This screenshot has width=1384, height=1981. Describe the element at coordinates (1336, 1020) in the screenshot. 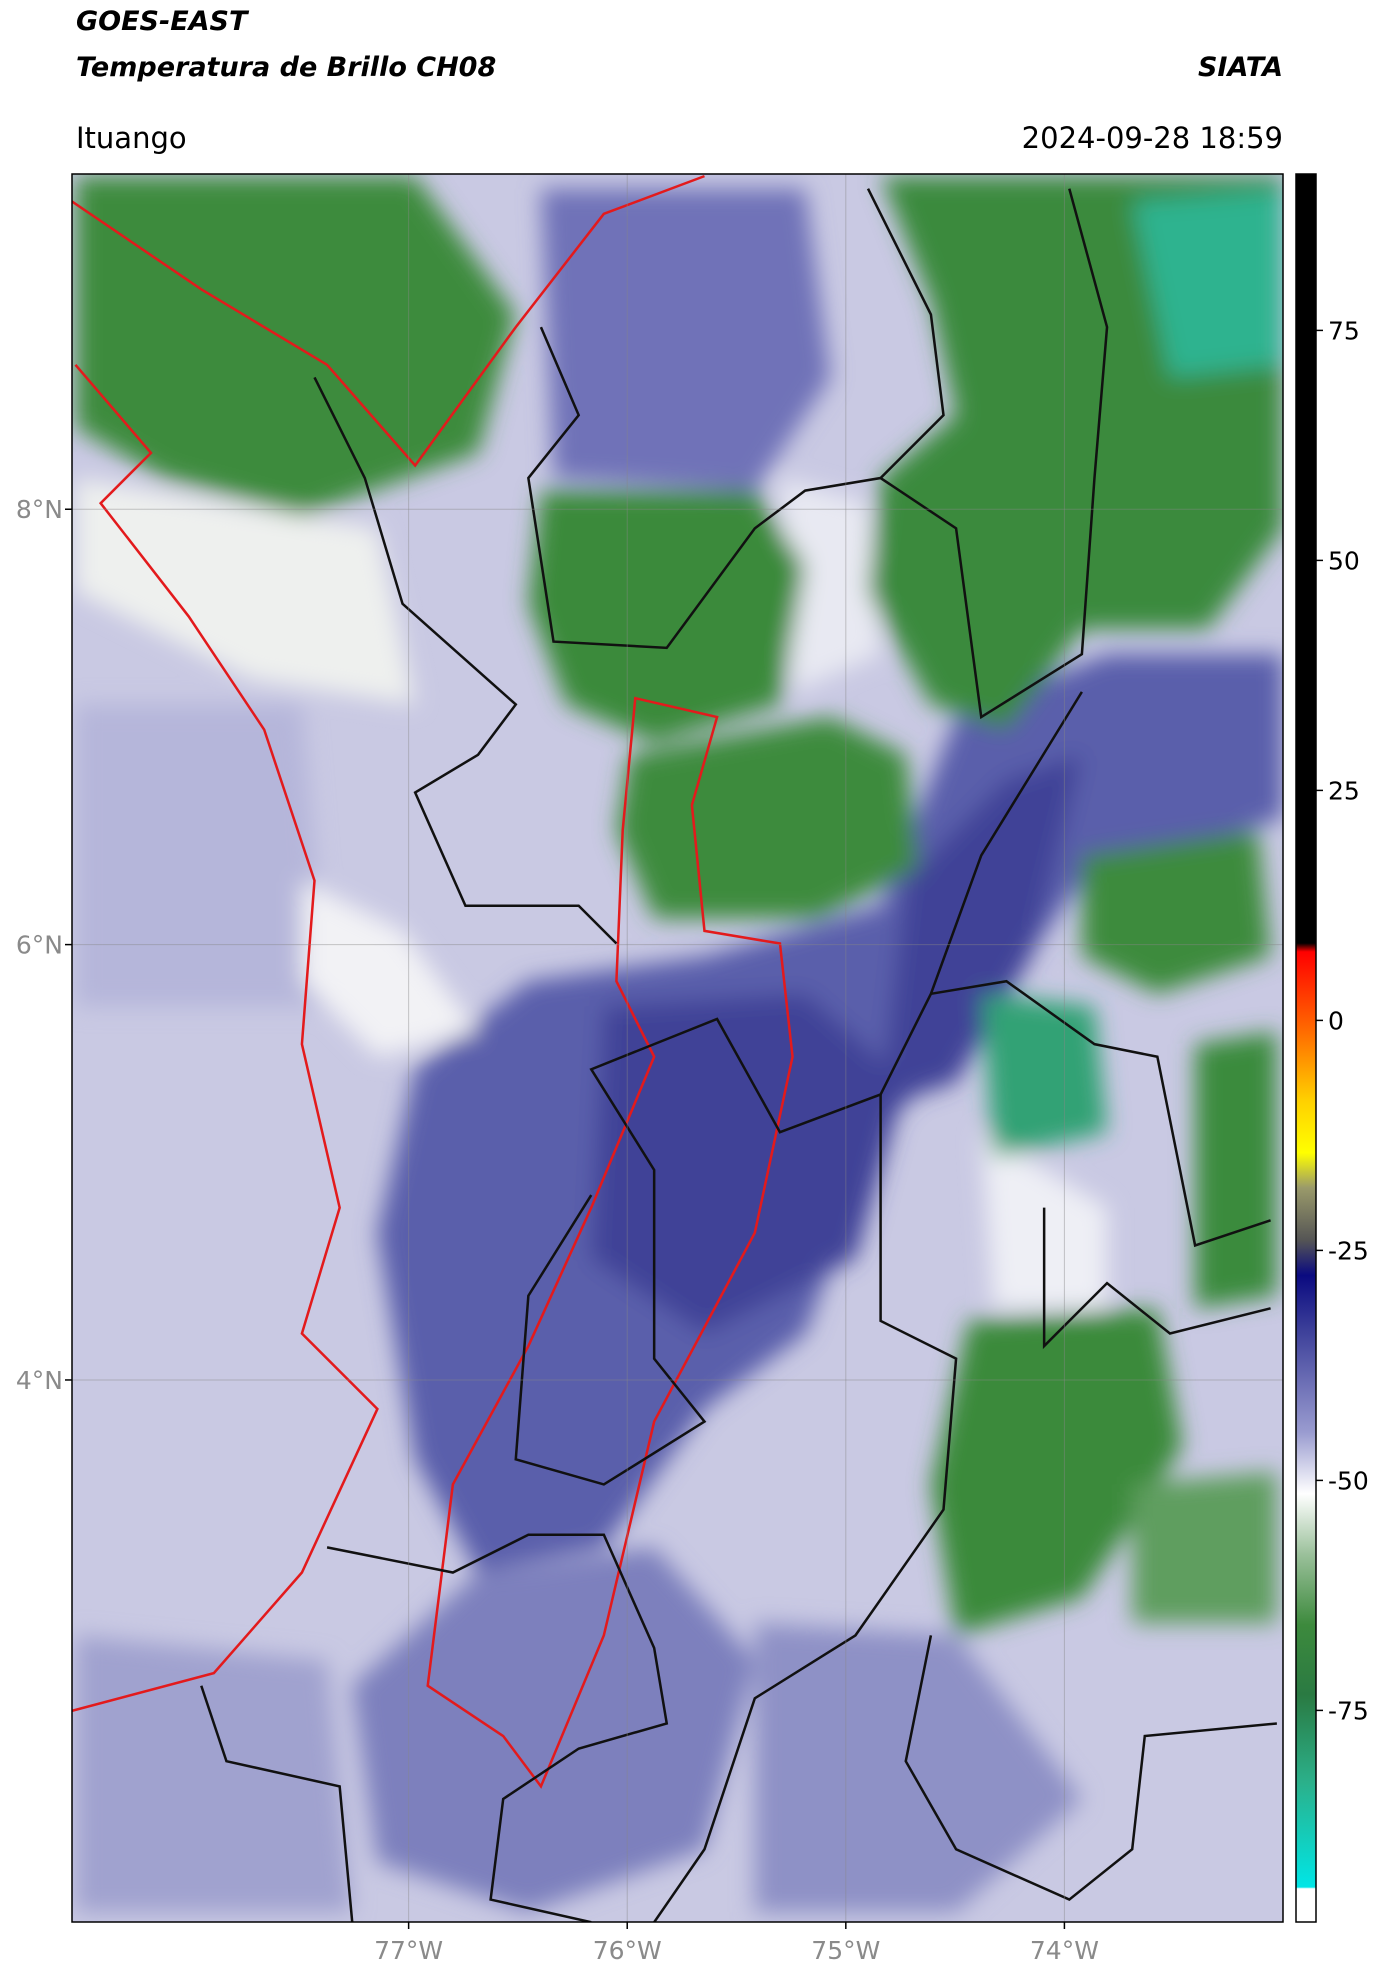

I see `colorbar-label: 0` at that location.